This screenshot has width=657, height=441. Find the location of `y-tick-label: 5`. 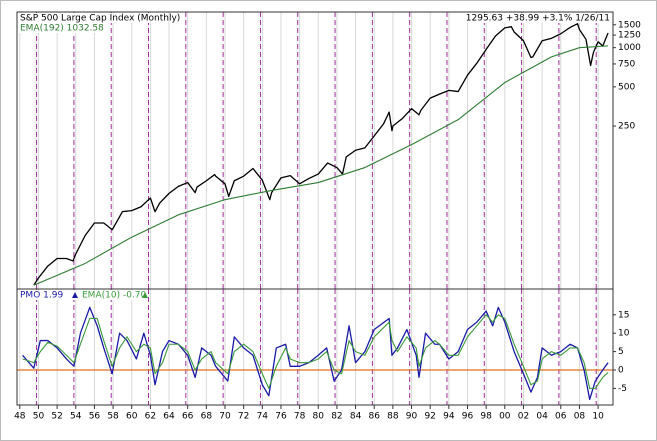

y-tick-label: 5 is located at coordinates (621, 352).